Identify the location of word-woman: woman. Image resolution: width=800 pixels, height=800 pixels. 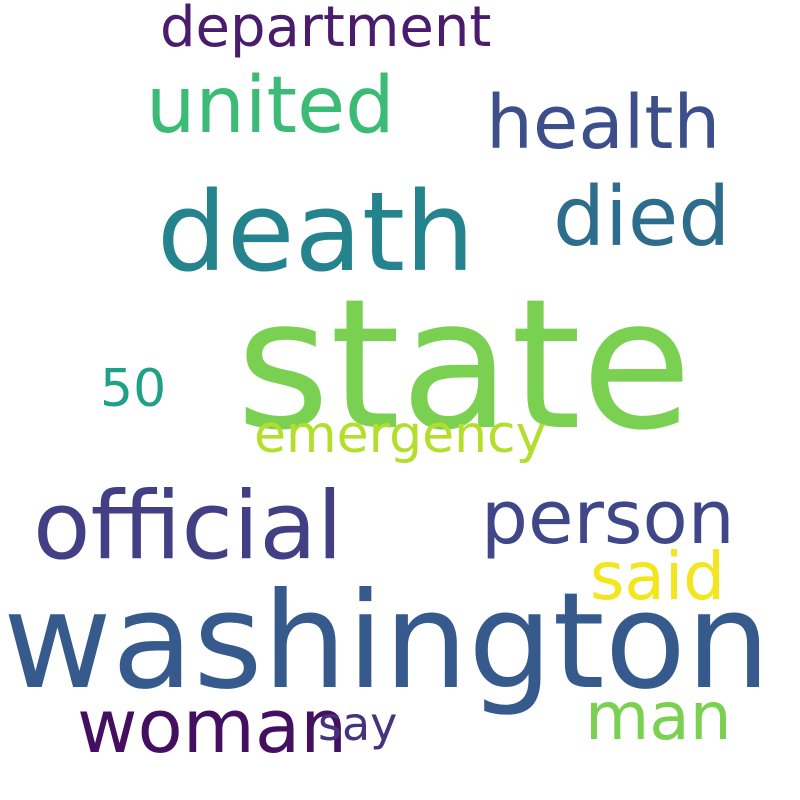
(212, 727).